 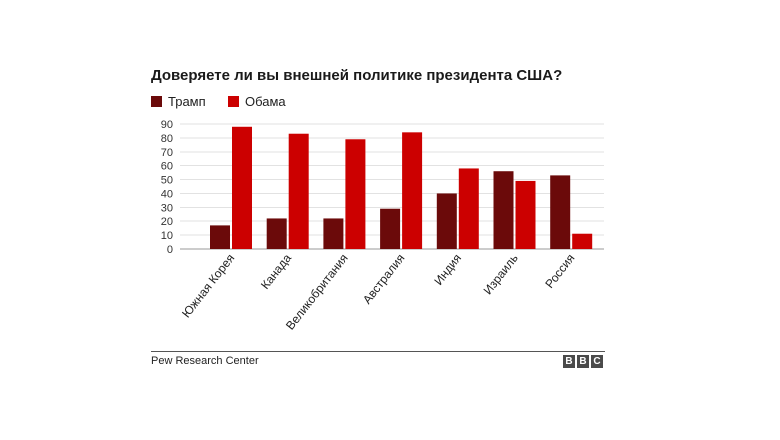 I want to click on y-tick-label: 90, so click(x=167, y=125).